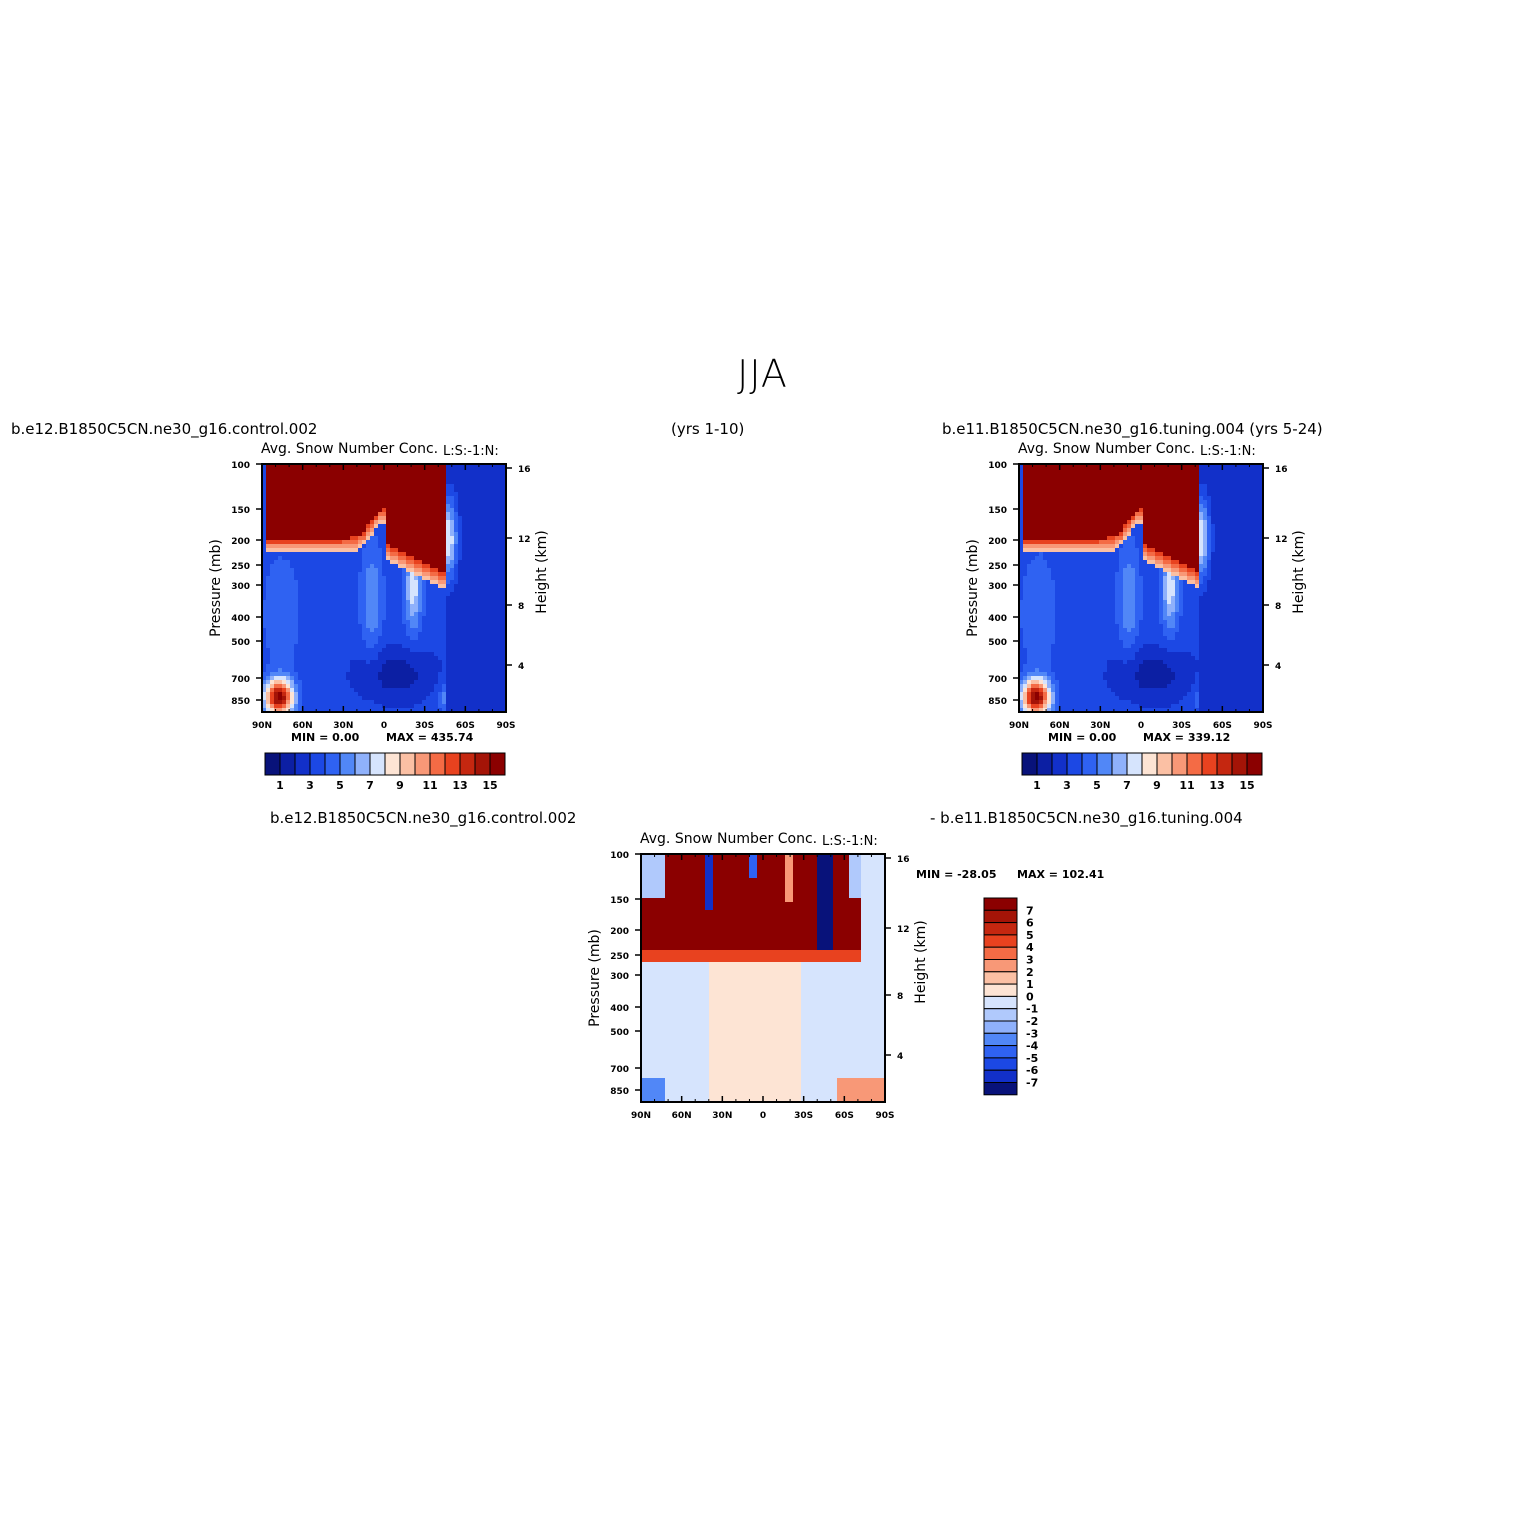 This screenshot has width=1525, height=1525. What do you see at coordinates (240, 619) in the screenshot?
I see `y-tick-label: 400` at bounding box center [240, 619].